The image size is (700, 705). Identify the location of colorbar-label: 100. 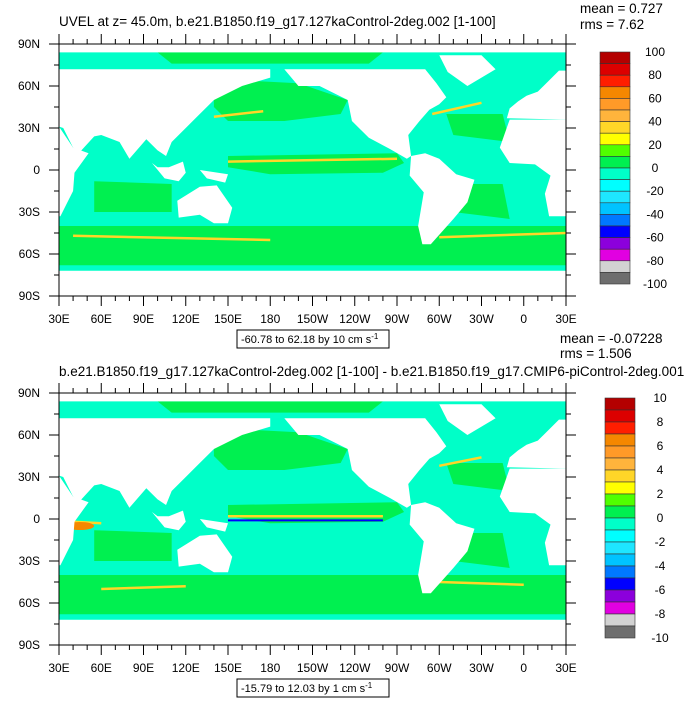
(655, 52).